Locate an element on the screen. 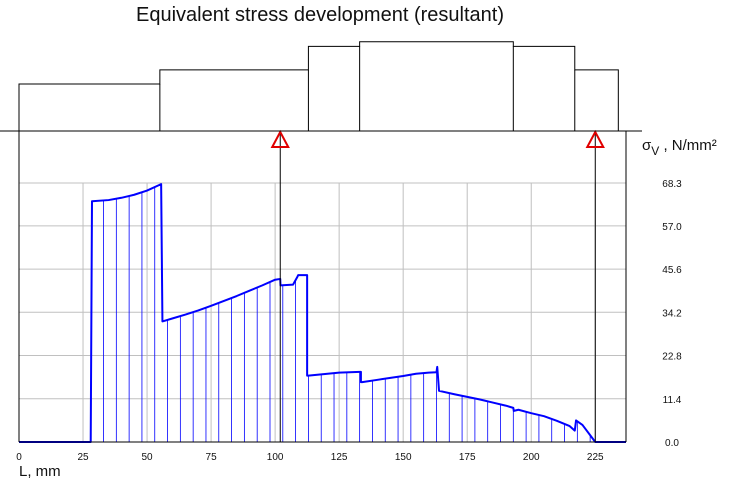 The height and width of the screenshot is (482, 731). x-tick-label: 0 is located at coordinates (19, 457).